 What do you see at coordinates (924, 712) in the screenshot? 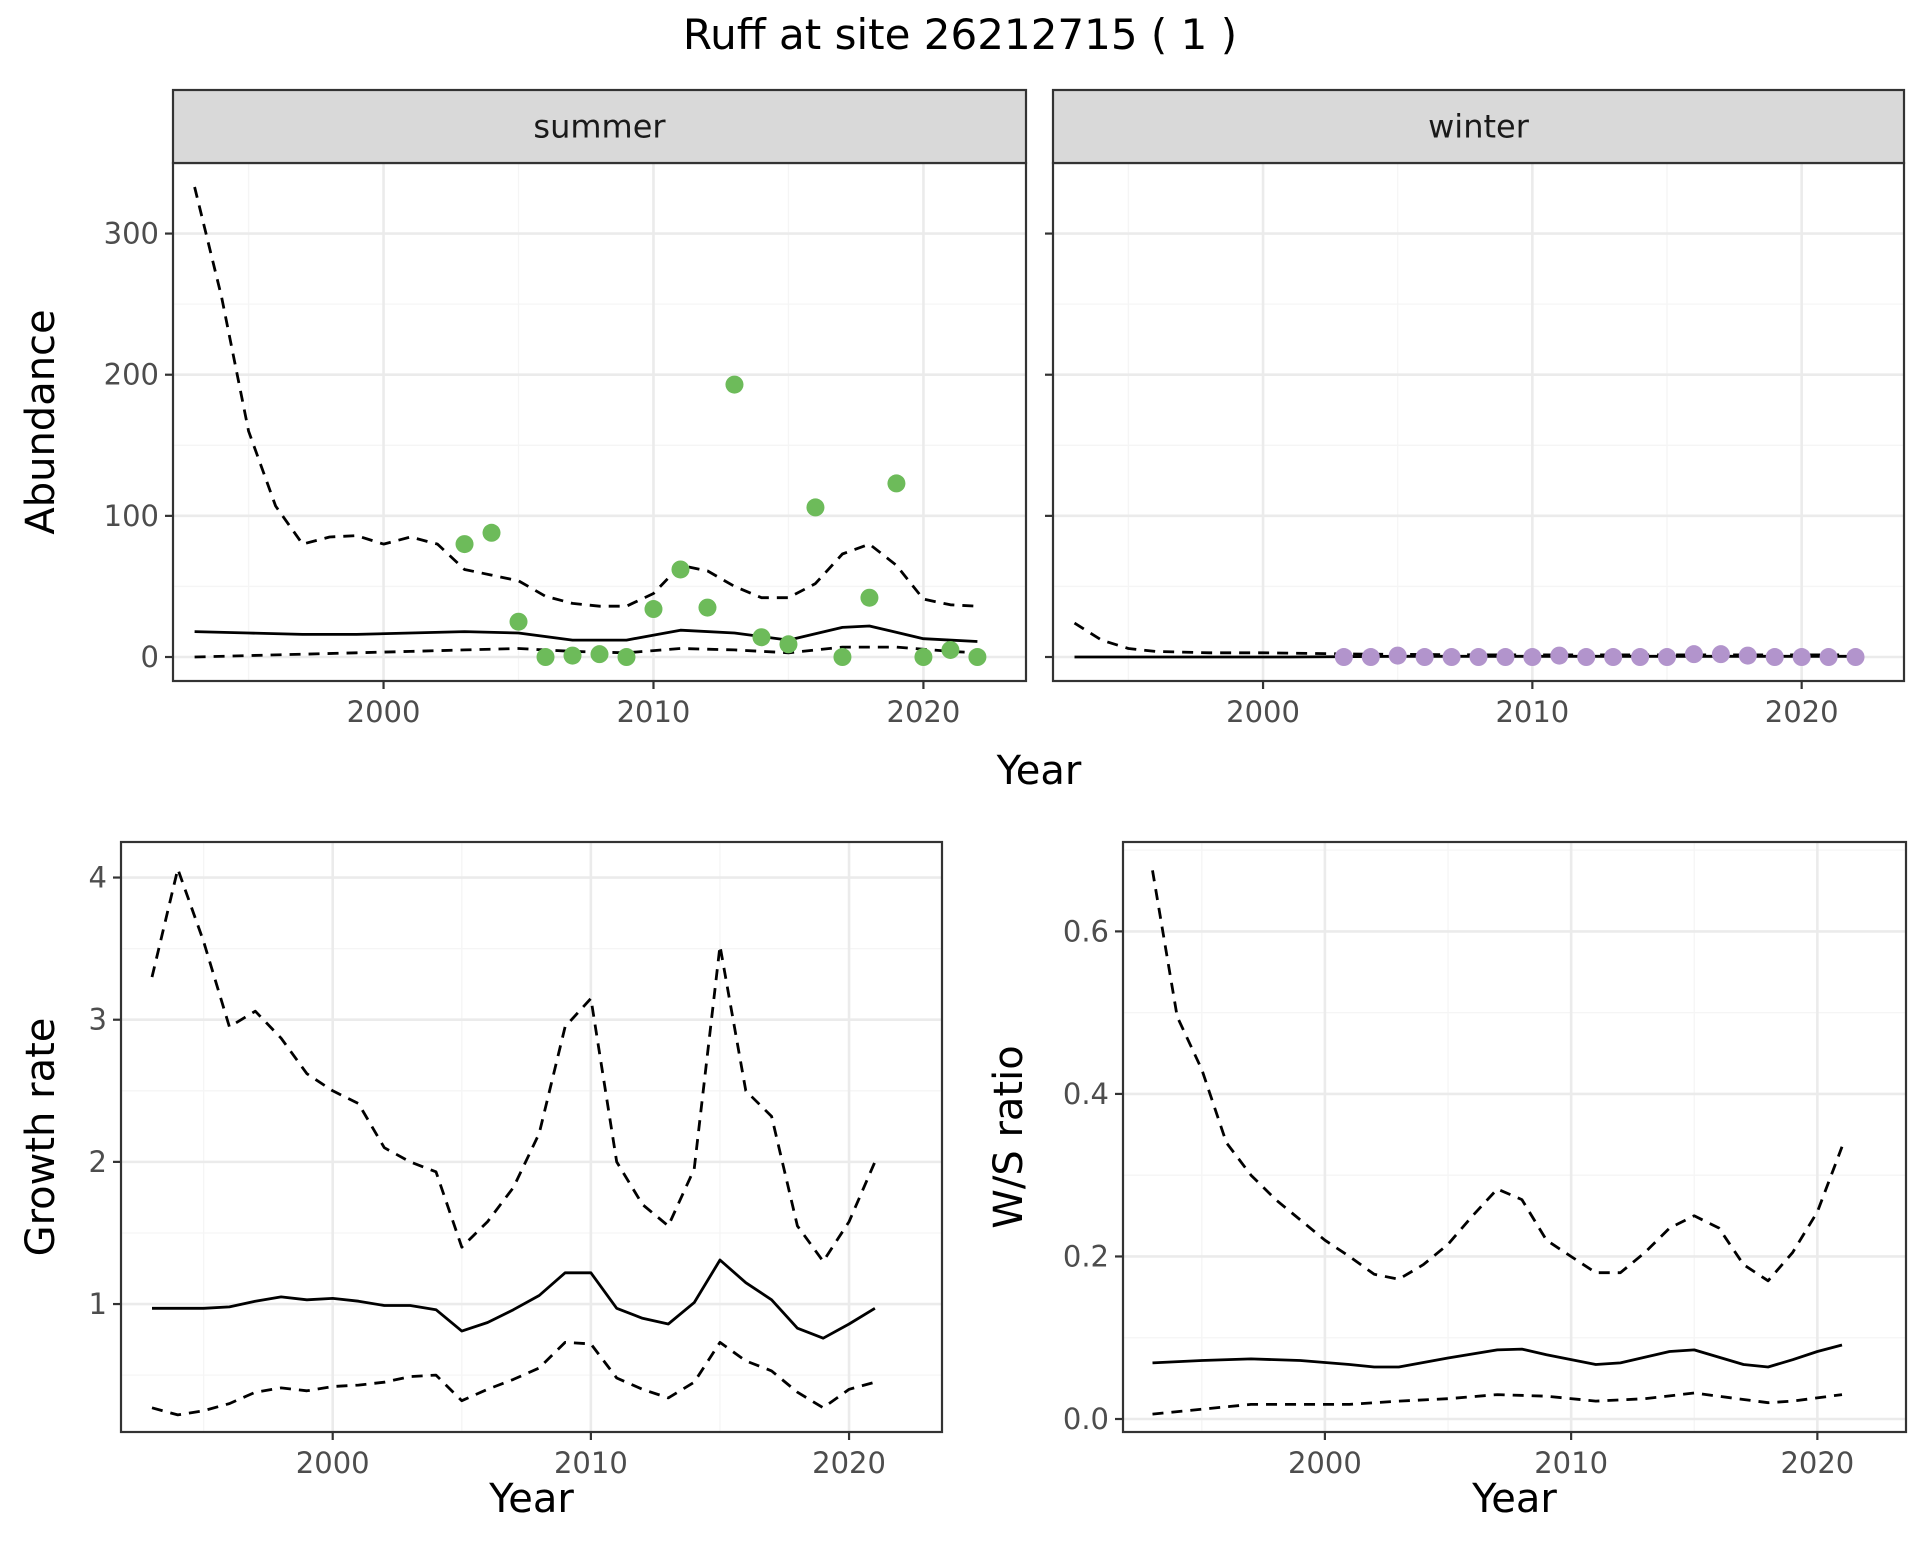
I see `x-tick-label-summer: 2020` at bounding box center [924, 712].